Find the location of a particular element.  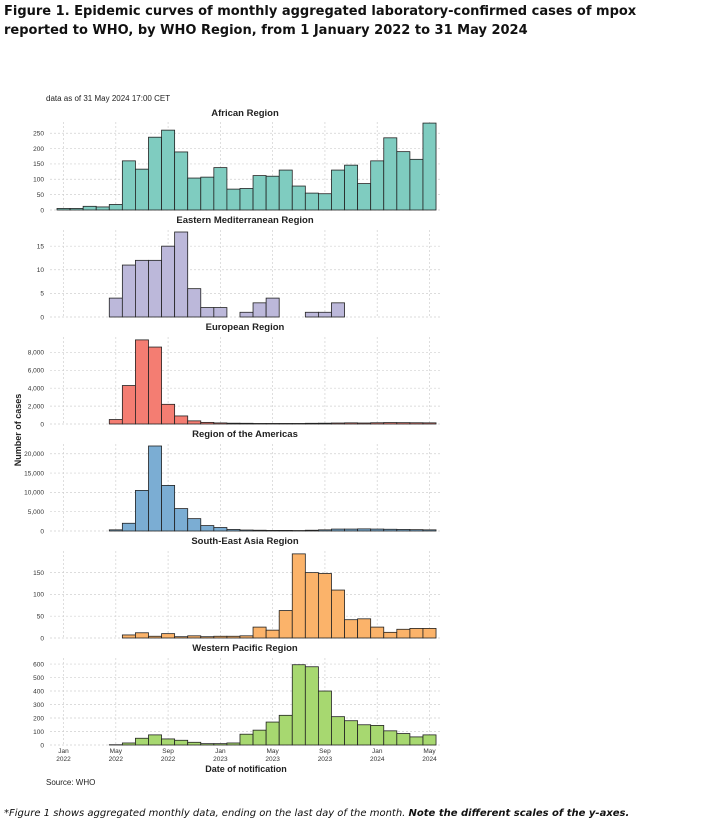

panel-title: African Region is located at coordinates (245, 113).